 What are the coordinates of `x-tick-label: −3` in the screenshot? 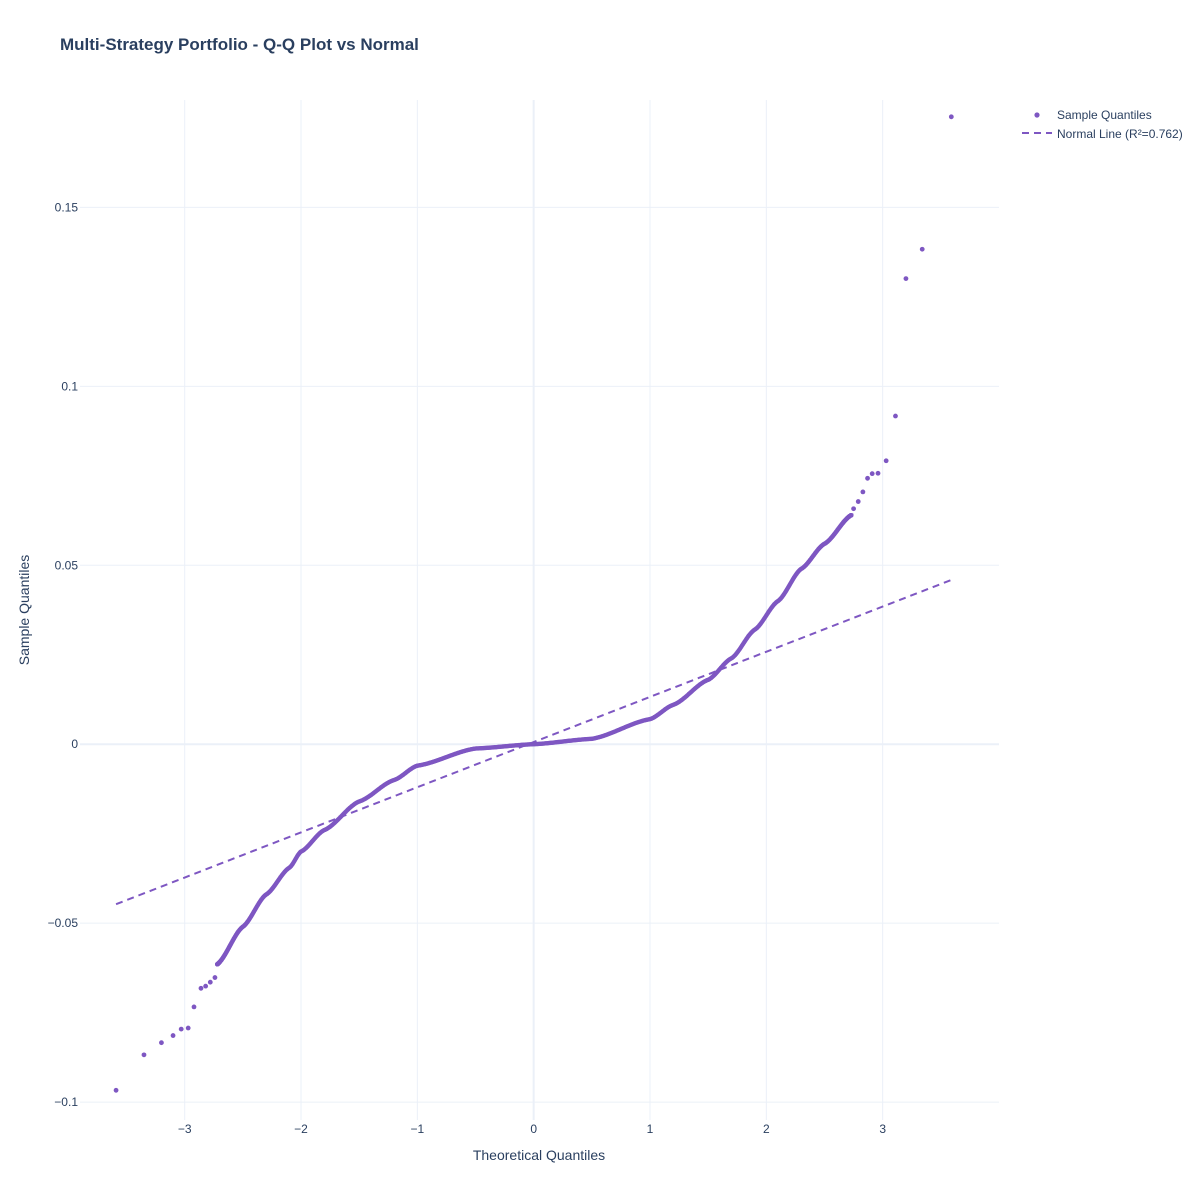 It's located at (185, 1129).